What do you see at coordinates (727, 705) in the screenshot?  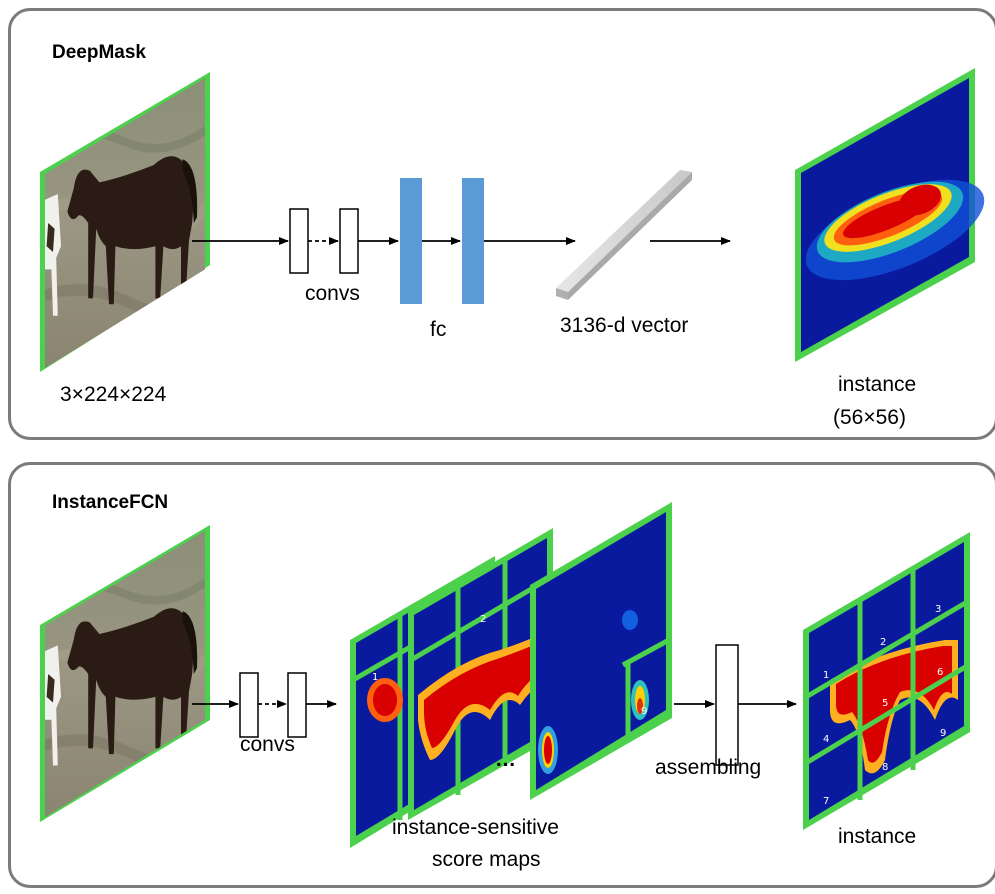 I see `assembling-box` at bounding box center [727, 705].